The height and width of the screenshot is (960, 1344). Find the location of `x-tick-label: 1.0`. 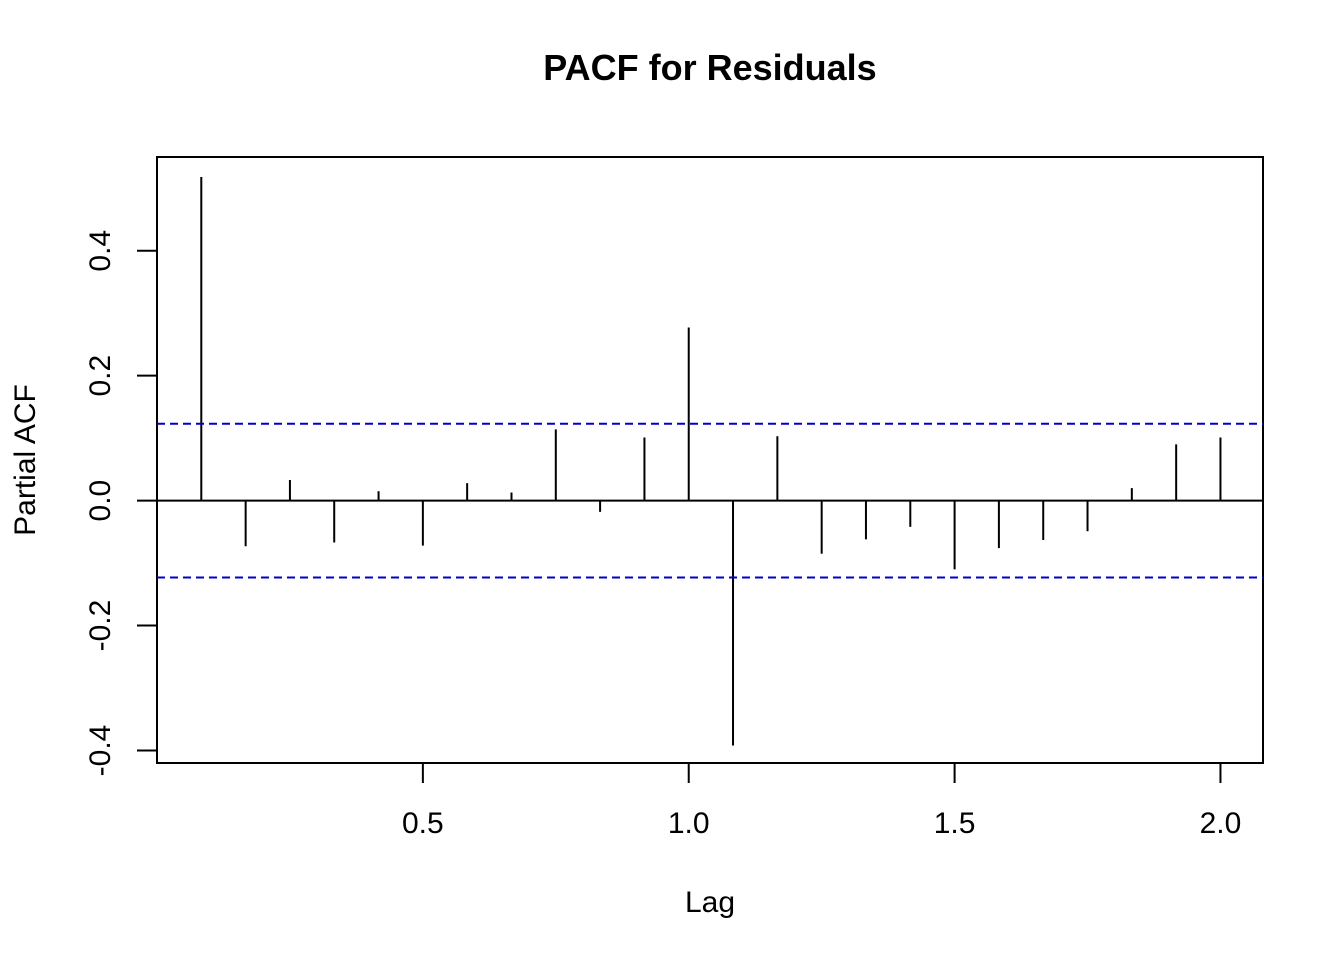

x-tick-label: 1.0 is located at coordinates (689, 823).